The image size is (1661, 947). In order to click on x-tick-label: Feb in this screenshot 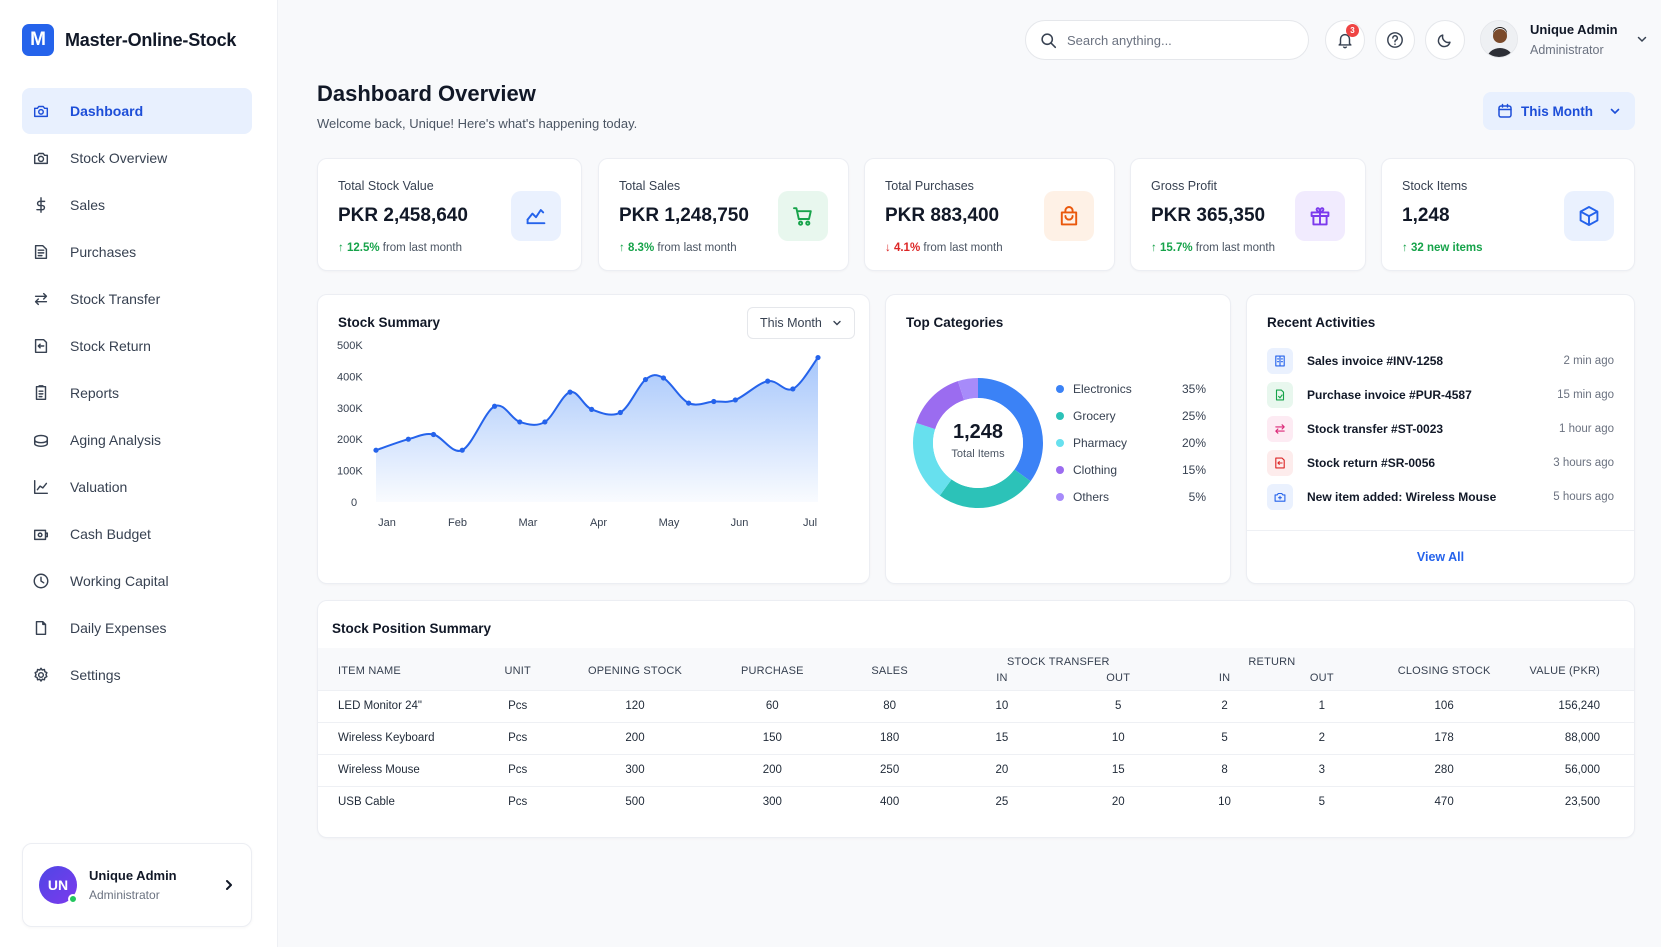, I will do `click(457, 523)`.